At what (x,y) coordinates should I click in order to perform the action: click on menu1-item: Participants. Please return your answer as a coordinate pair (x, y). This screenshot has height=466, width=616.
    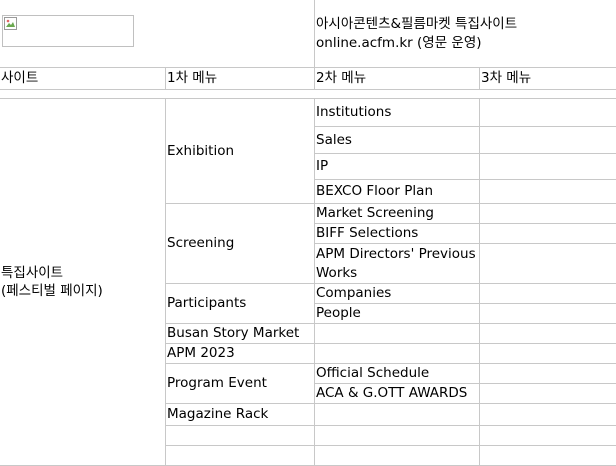
    Looking at the image, I should click on (240, 304).